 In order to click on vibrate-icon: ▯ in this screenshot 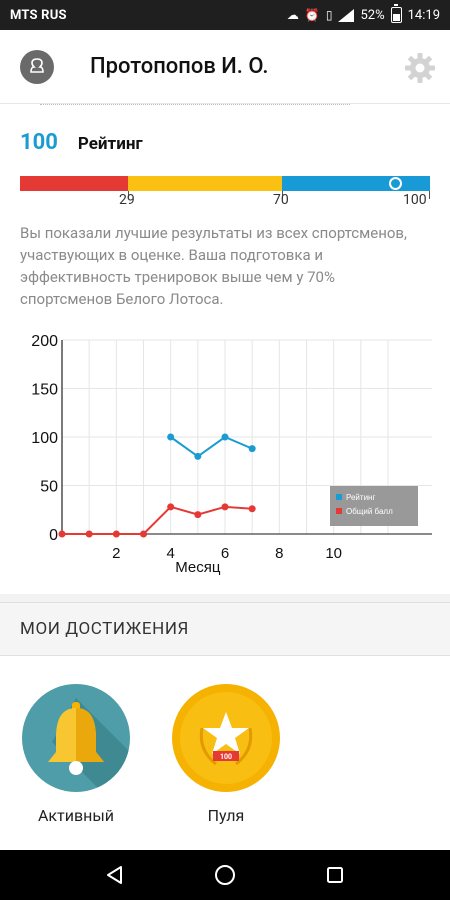, I will do `click(329, 15)`.